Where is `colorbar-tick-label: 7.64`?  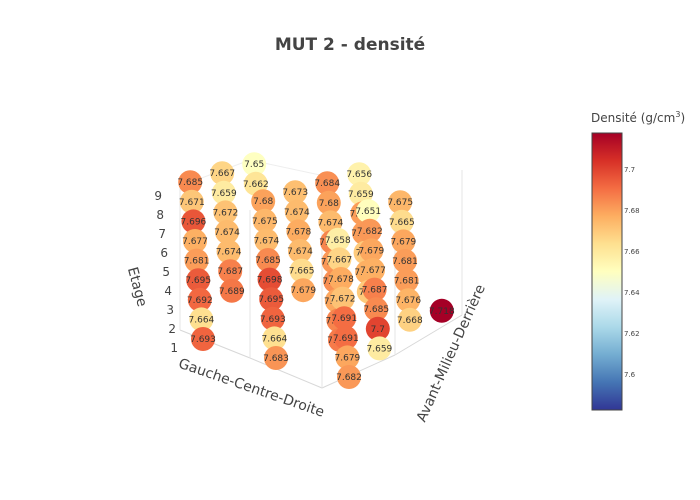 colorbar-tick-label: 7.64 is located at coordinates (632, 293).